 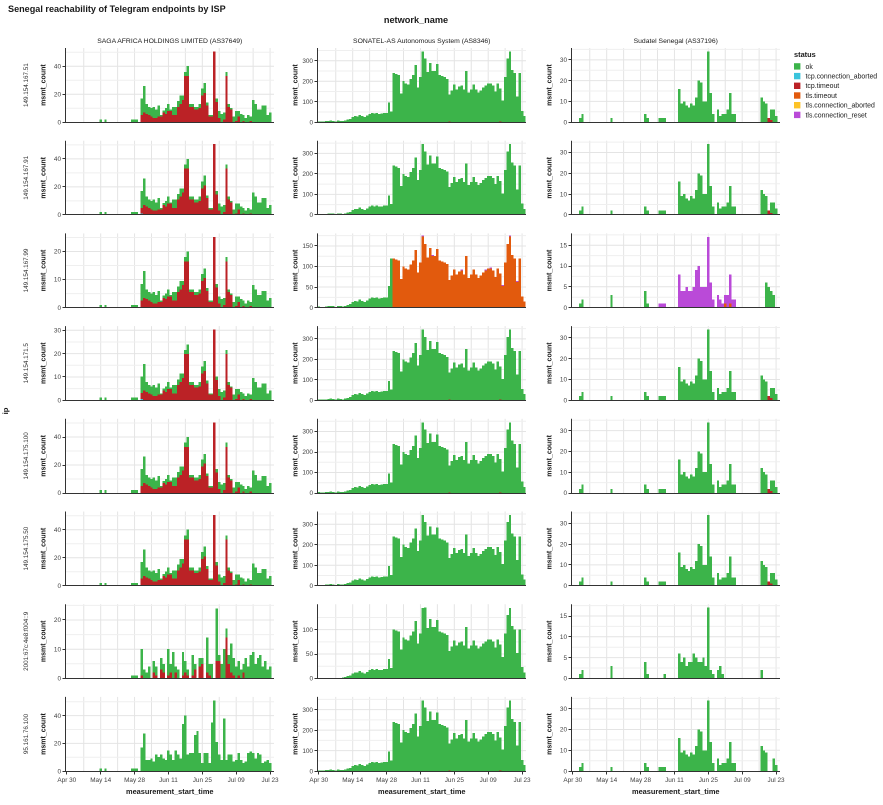 What do you see at coordinates (676, 41) in the screenshot?
I see `svg-text: Sudatel Senegal (AS37196)` at bounding box center [676, 41].